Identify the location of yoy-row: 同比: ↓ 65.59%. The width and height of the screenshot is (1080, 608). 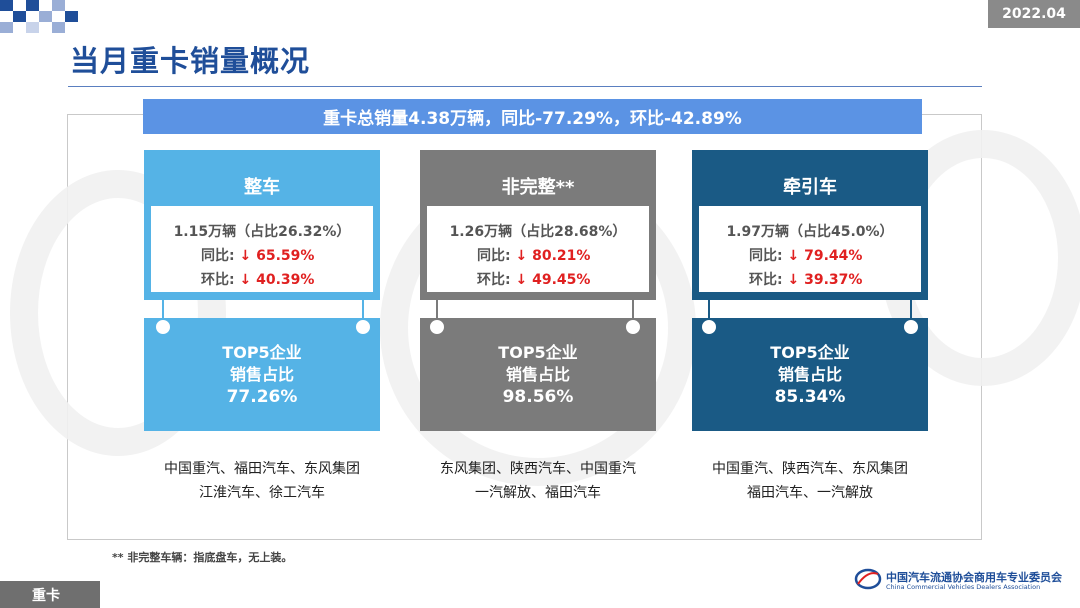
(287, 255).